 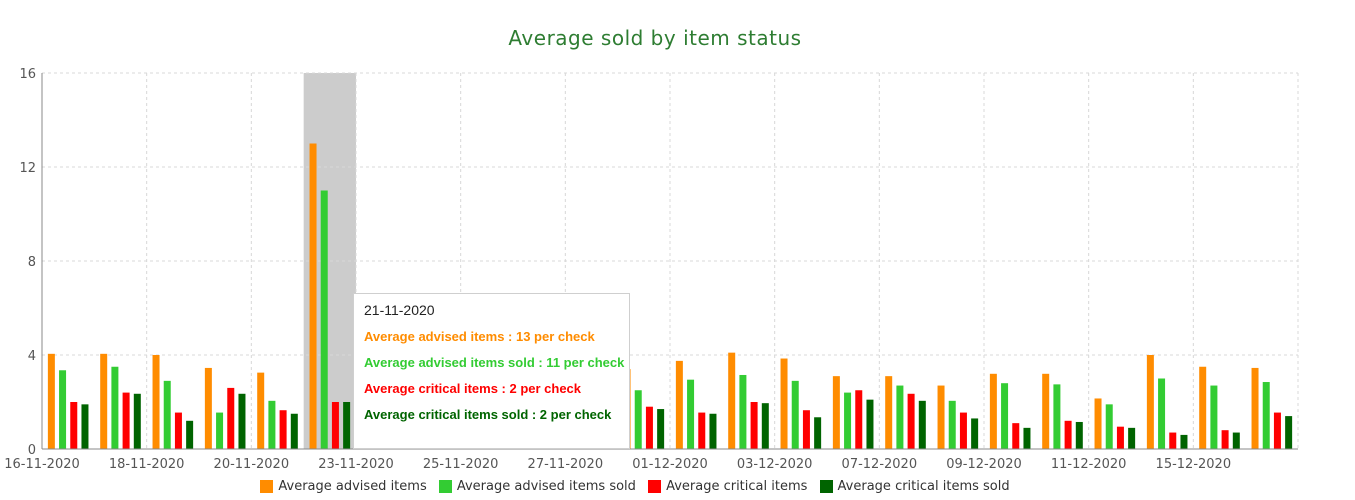 I want to click on legend-swatch-critical, so click(x=655, y=486).